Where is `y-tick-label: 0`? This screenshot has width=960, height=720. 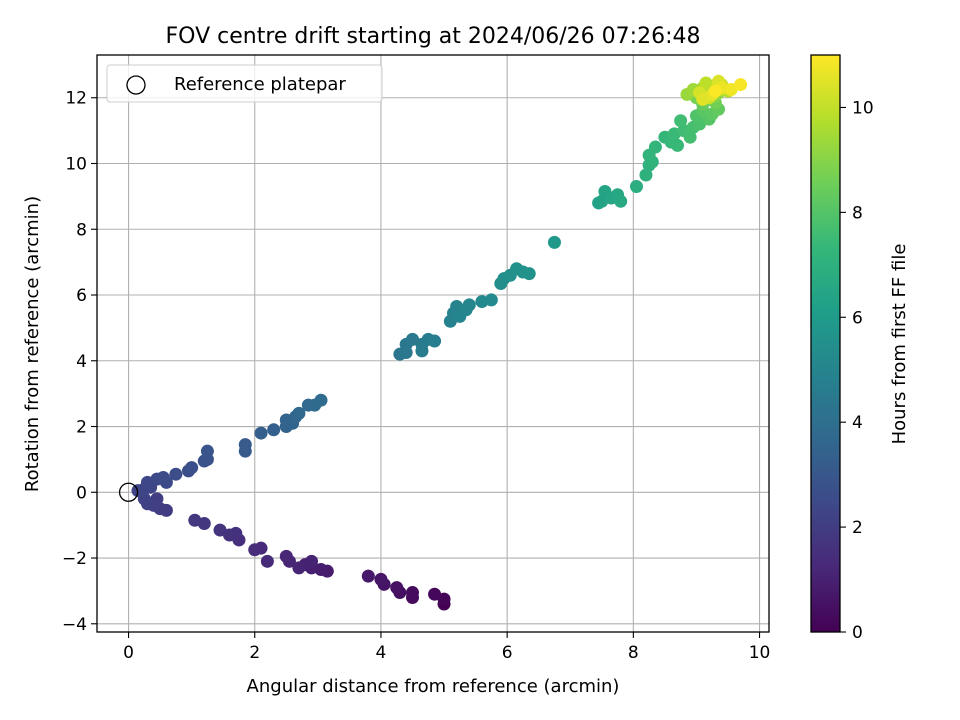
y-tick-label: 0 is located at coordinates (81, 493).